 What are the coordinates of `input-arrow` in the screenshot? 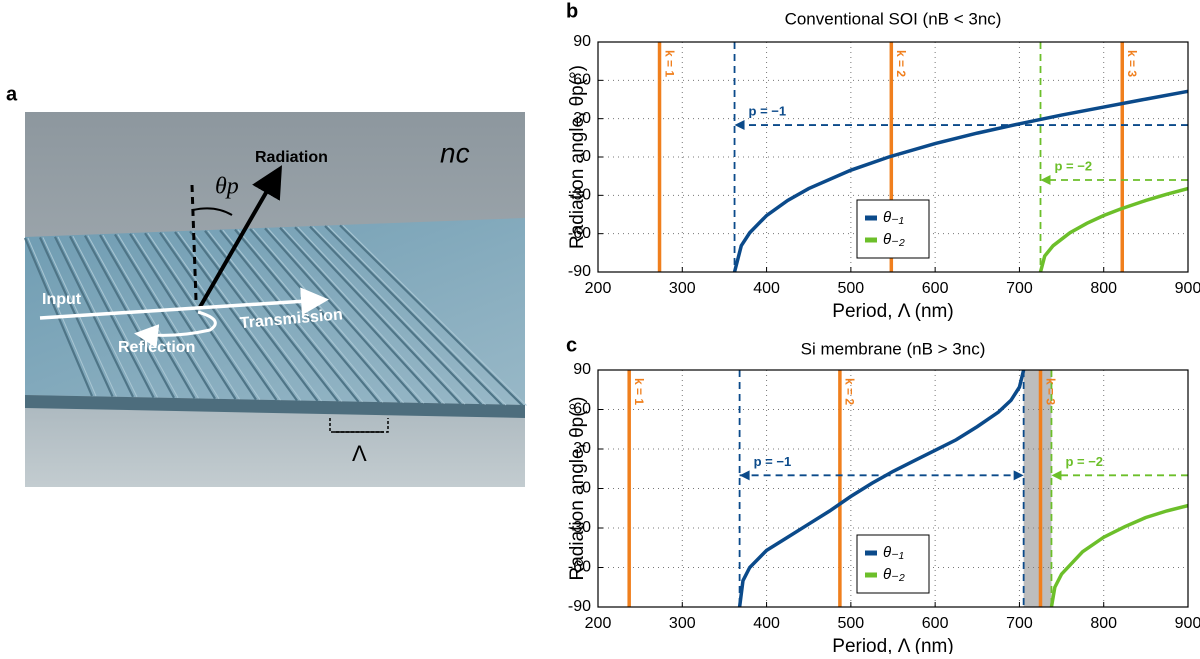 It's located at (184, 303).